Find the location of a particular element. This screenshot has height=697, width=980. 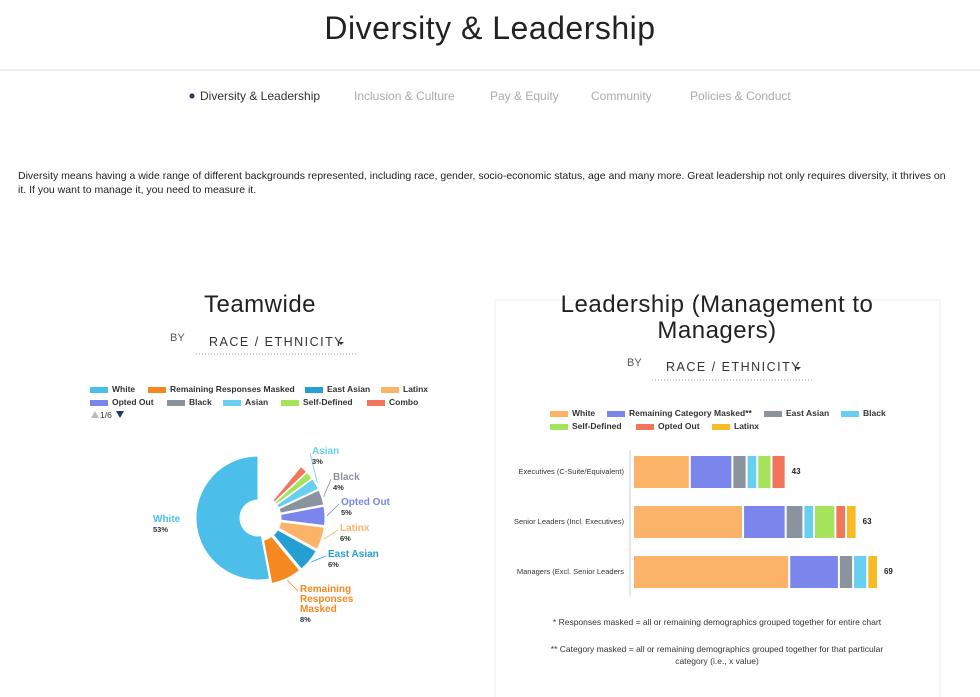

slice-label: East Asian is located at coordinates (353, 554).